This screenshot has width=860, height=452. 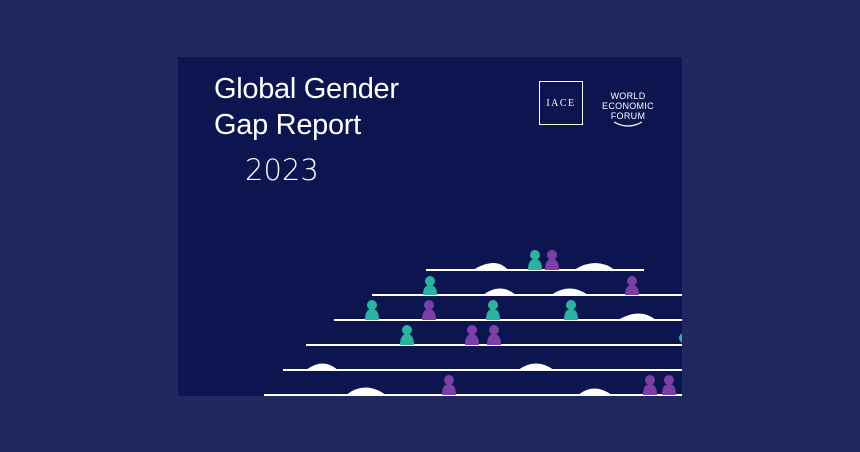 What do you see at coordinates (306, 89) in the screenshot?
I see `title-line-1: Global Gender` at bounding box center [306, 89].